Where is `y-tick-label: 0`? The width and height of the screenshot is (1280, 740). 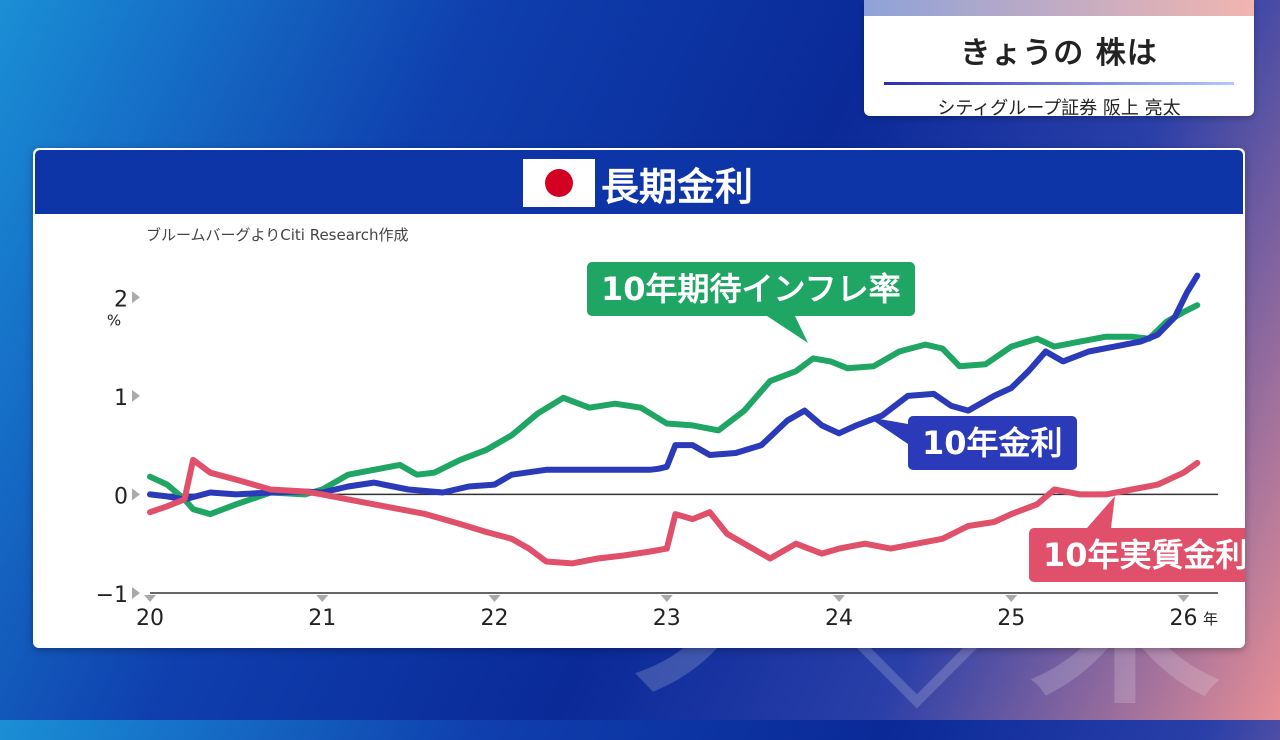 y-tick-label: 0 is located at coordinates (121, 496).